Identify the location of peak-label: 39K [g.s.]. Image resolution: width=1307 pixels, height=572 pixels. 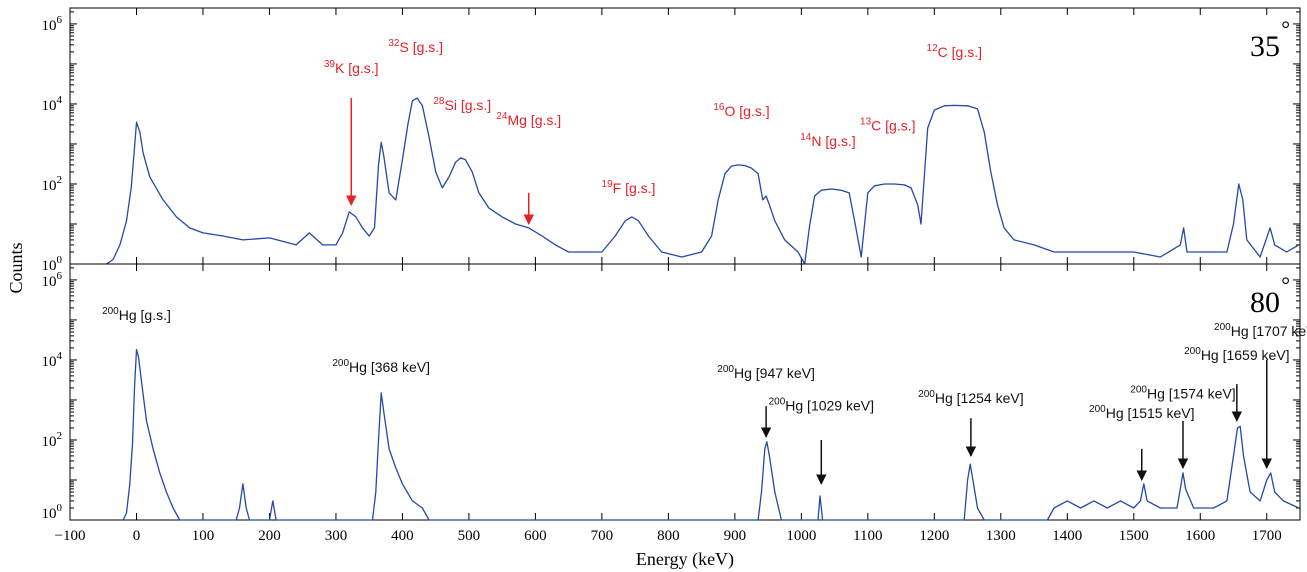
(351, 67).